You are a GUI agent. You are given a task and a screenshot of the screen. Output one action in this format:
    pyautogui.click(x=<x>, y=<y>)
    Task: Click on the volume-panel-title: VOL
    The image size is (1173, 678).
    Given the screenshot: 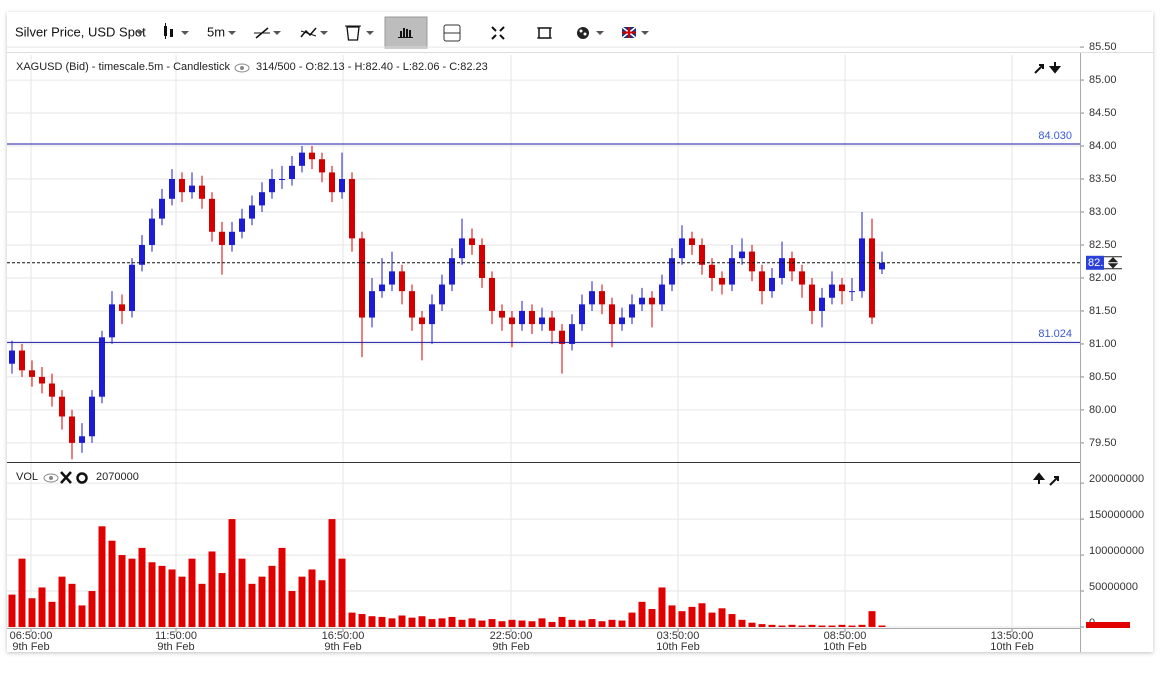 What is the action you would take?
    pyautogui.click(x=27, y=477)
    